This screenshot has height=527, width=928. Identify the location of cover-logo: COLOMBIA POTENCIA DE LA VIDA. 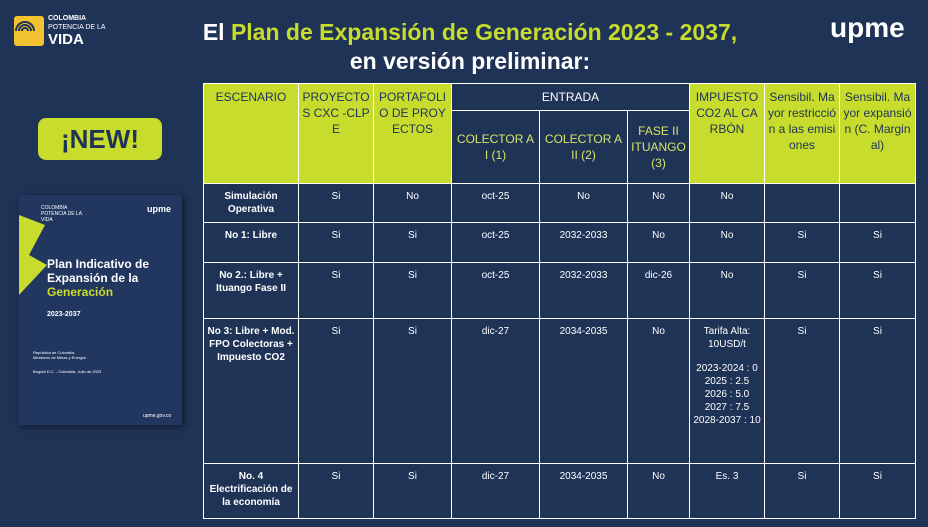
(61, 214).